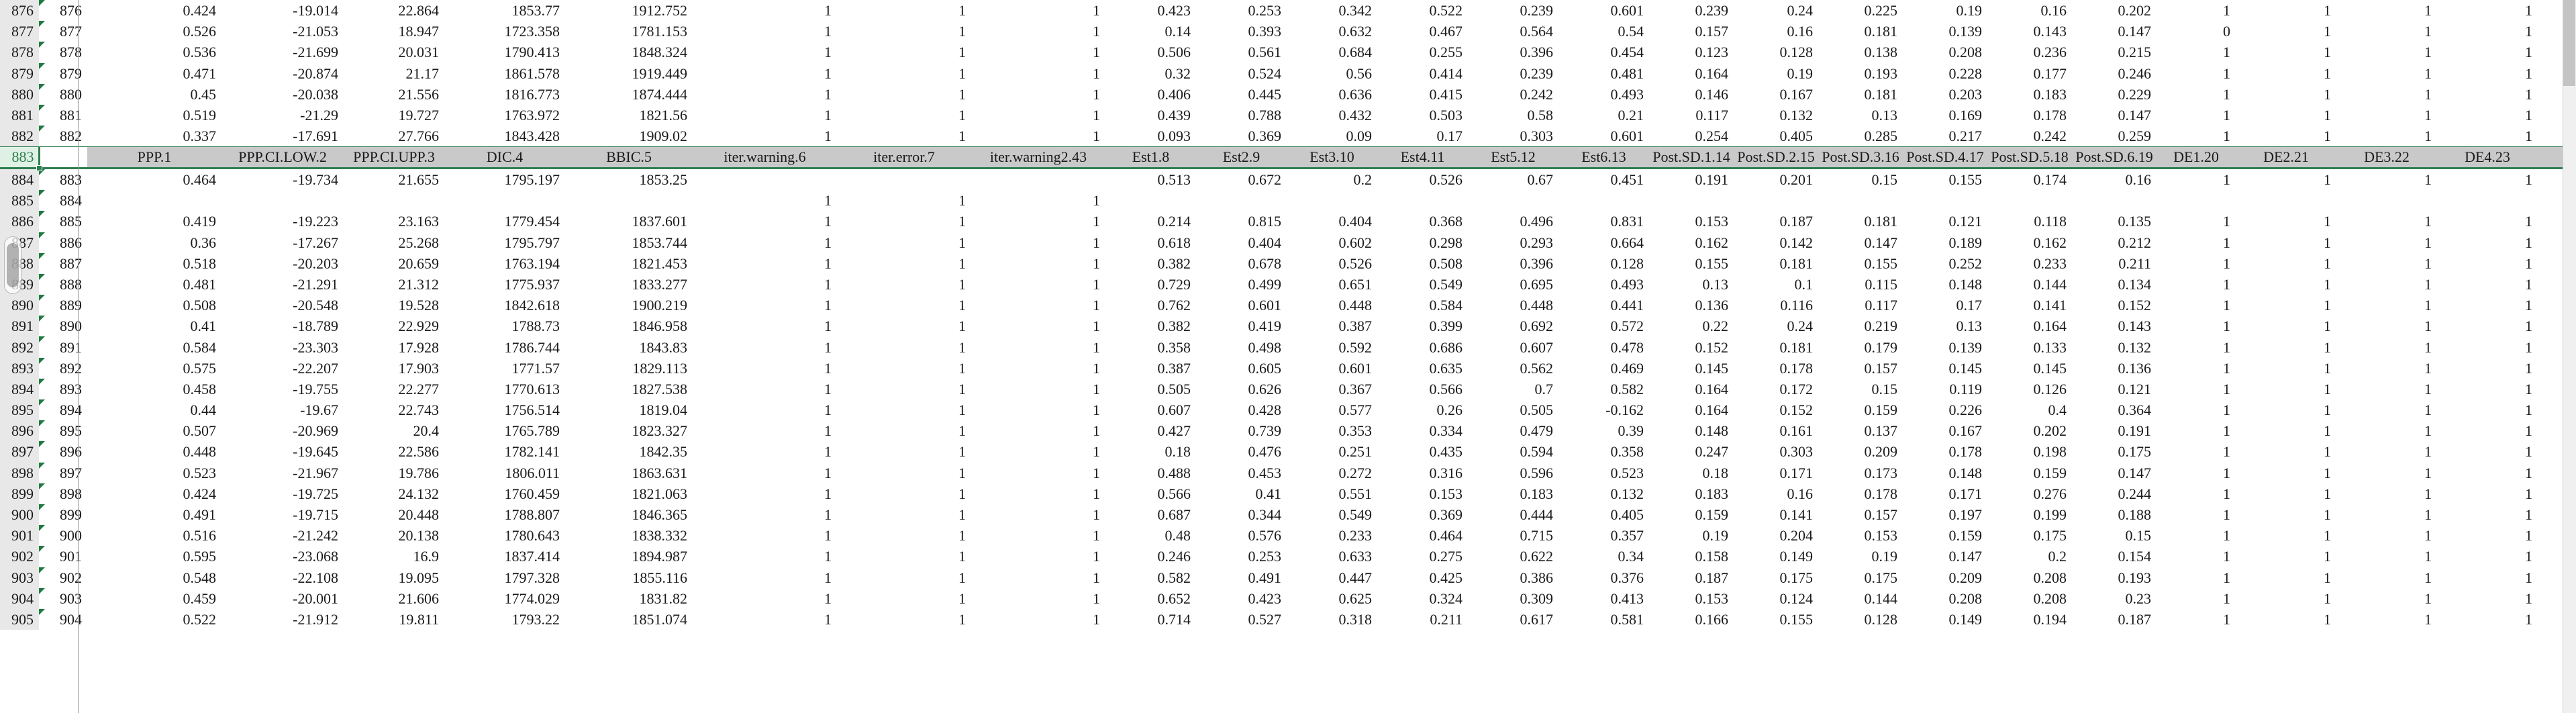 The width and height of the screenshot is (2576, 713). I want to click on row-index-cell: 881, so click(63, 115).